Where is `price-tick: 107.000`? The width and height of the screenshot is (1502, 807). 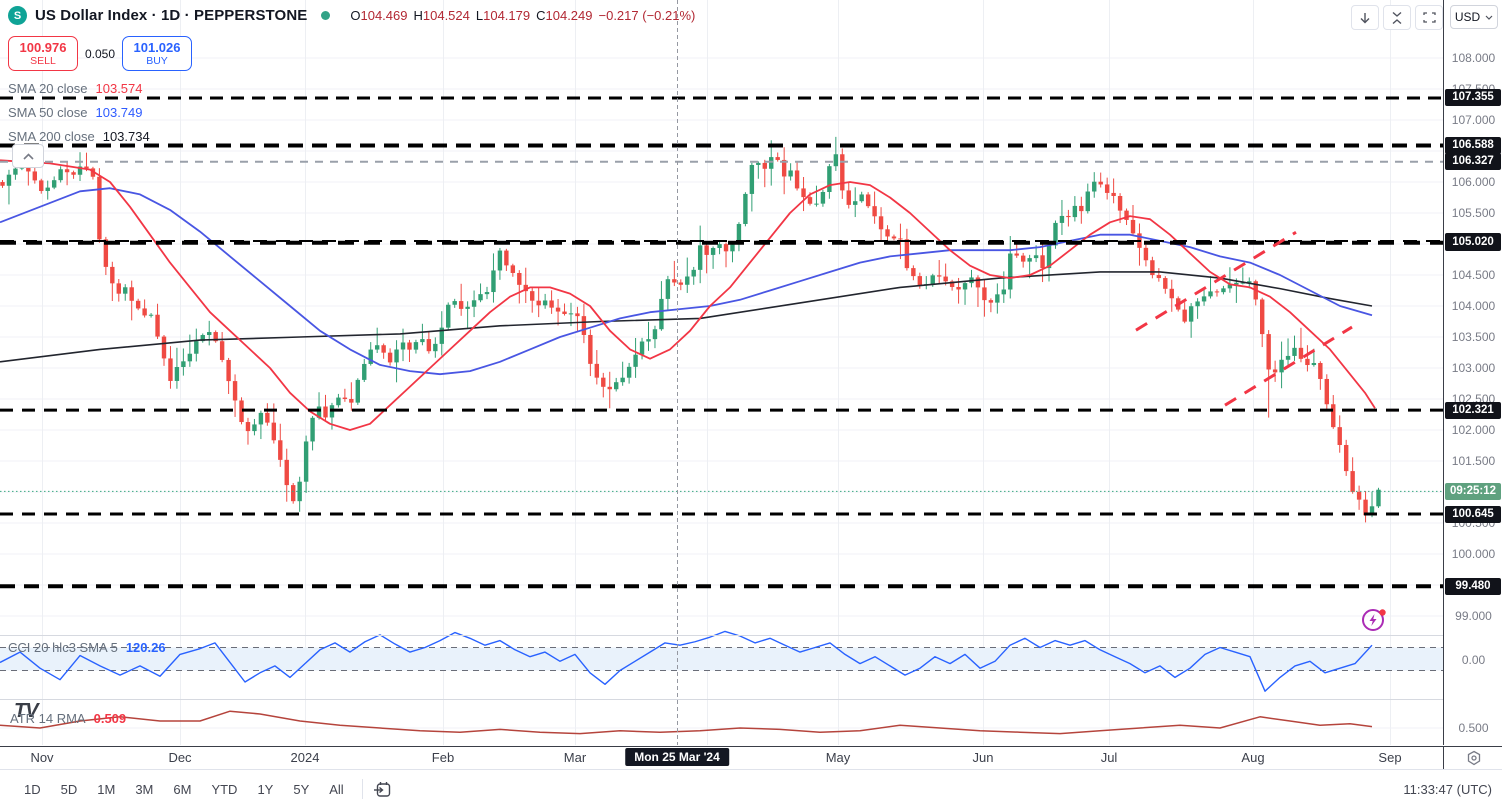
price-tick: 107.000 is located at coordinates (1473, 120).